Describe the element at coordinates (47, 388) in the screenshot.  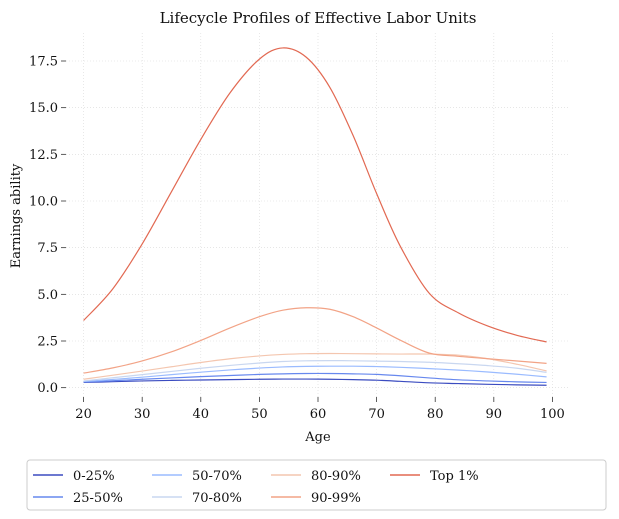
I see `y-tick-label: 0.0` at that location.